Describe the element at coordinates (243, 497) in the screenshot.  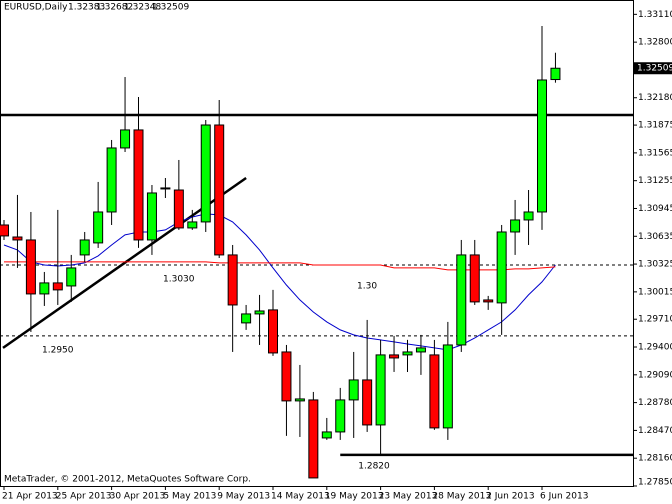
I see `x-tick-label: 9 May 2013` at that location.